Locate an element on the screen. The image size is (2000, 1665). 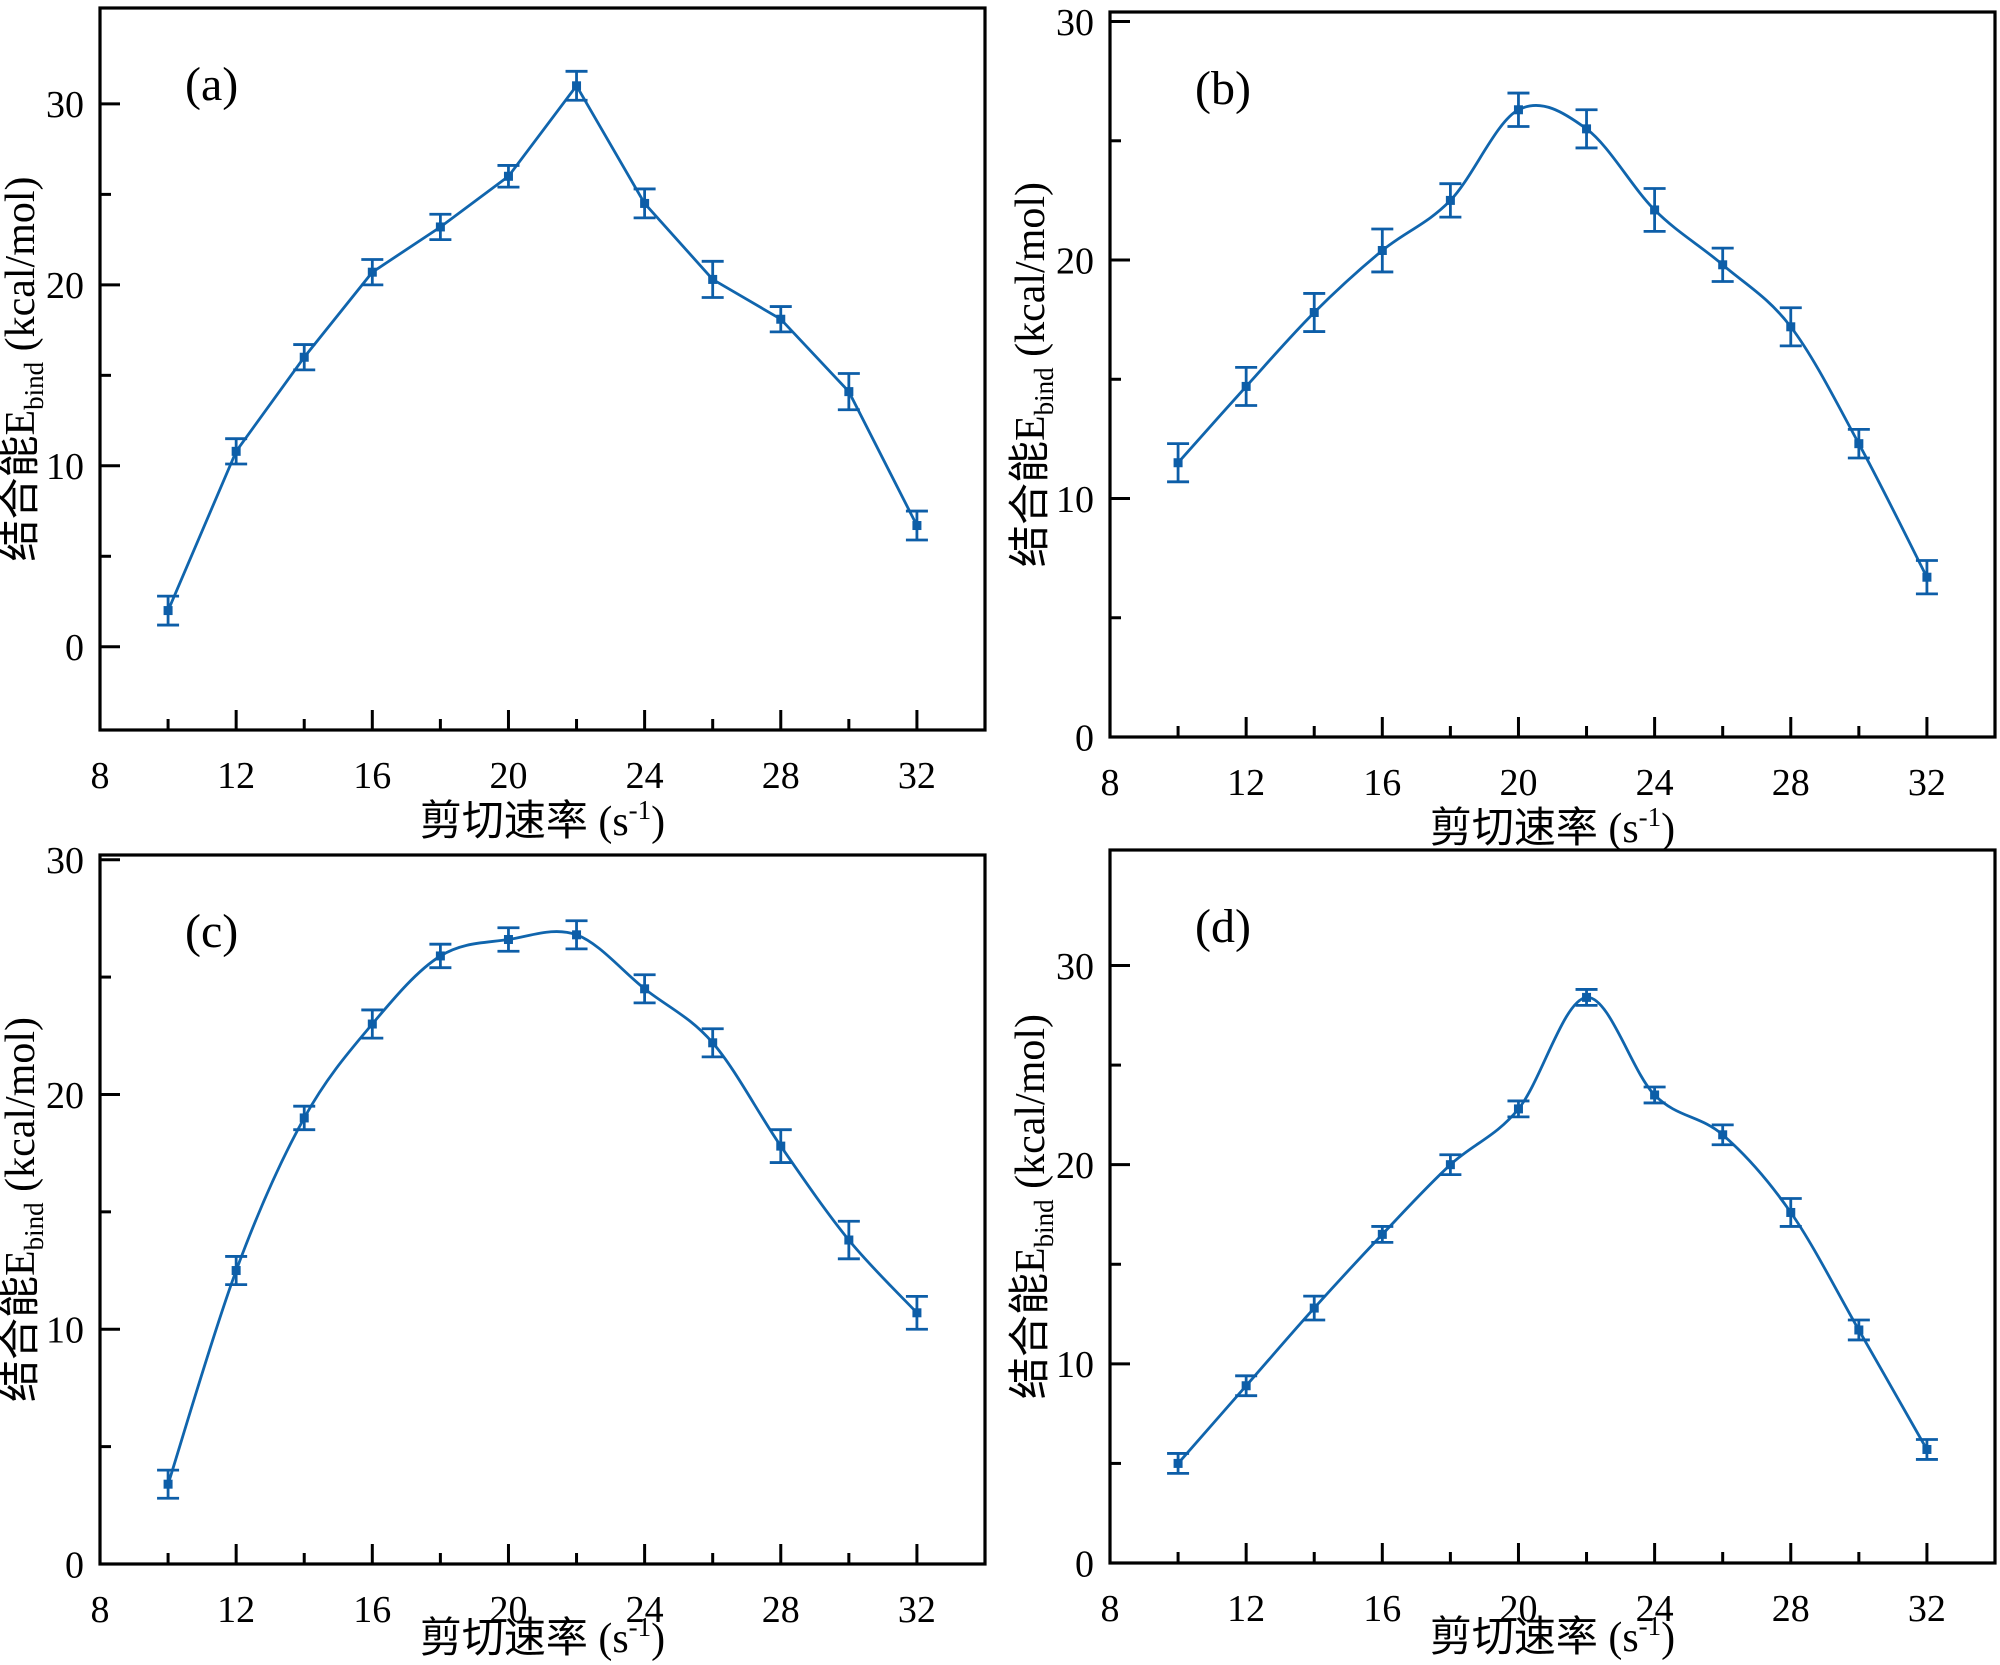
x-tick-label: 8 is located at coordinates (1110, 1609).